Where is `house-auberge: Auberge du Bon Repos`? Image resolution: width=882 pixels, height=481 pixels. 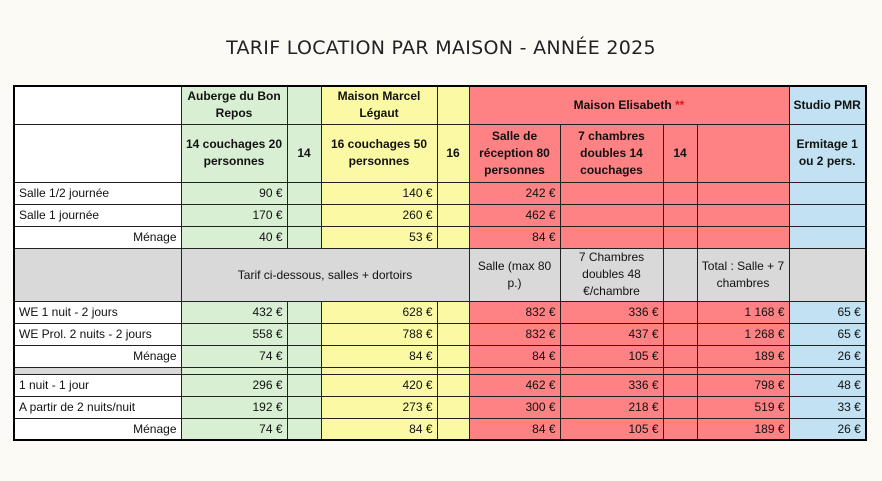
house-auberge: Auberge du Bon Repos is located at coordinates (234, 105).